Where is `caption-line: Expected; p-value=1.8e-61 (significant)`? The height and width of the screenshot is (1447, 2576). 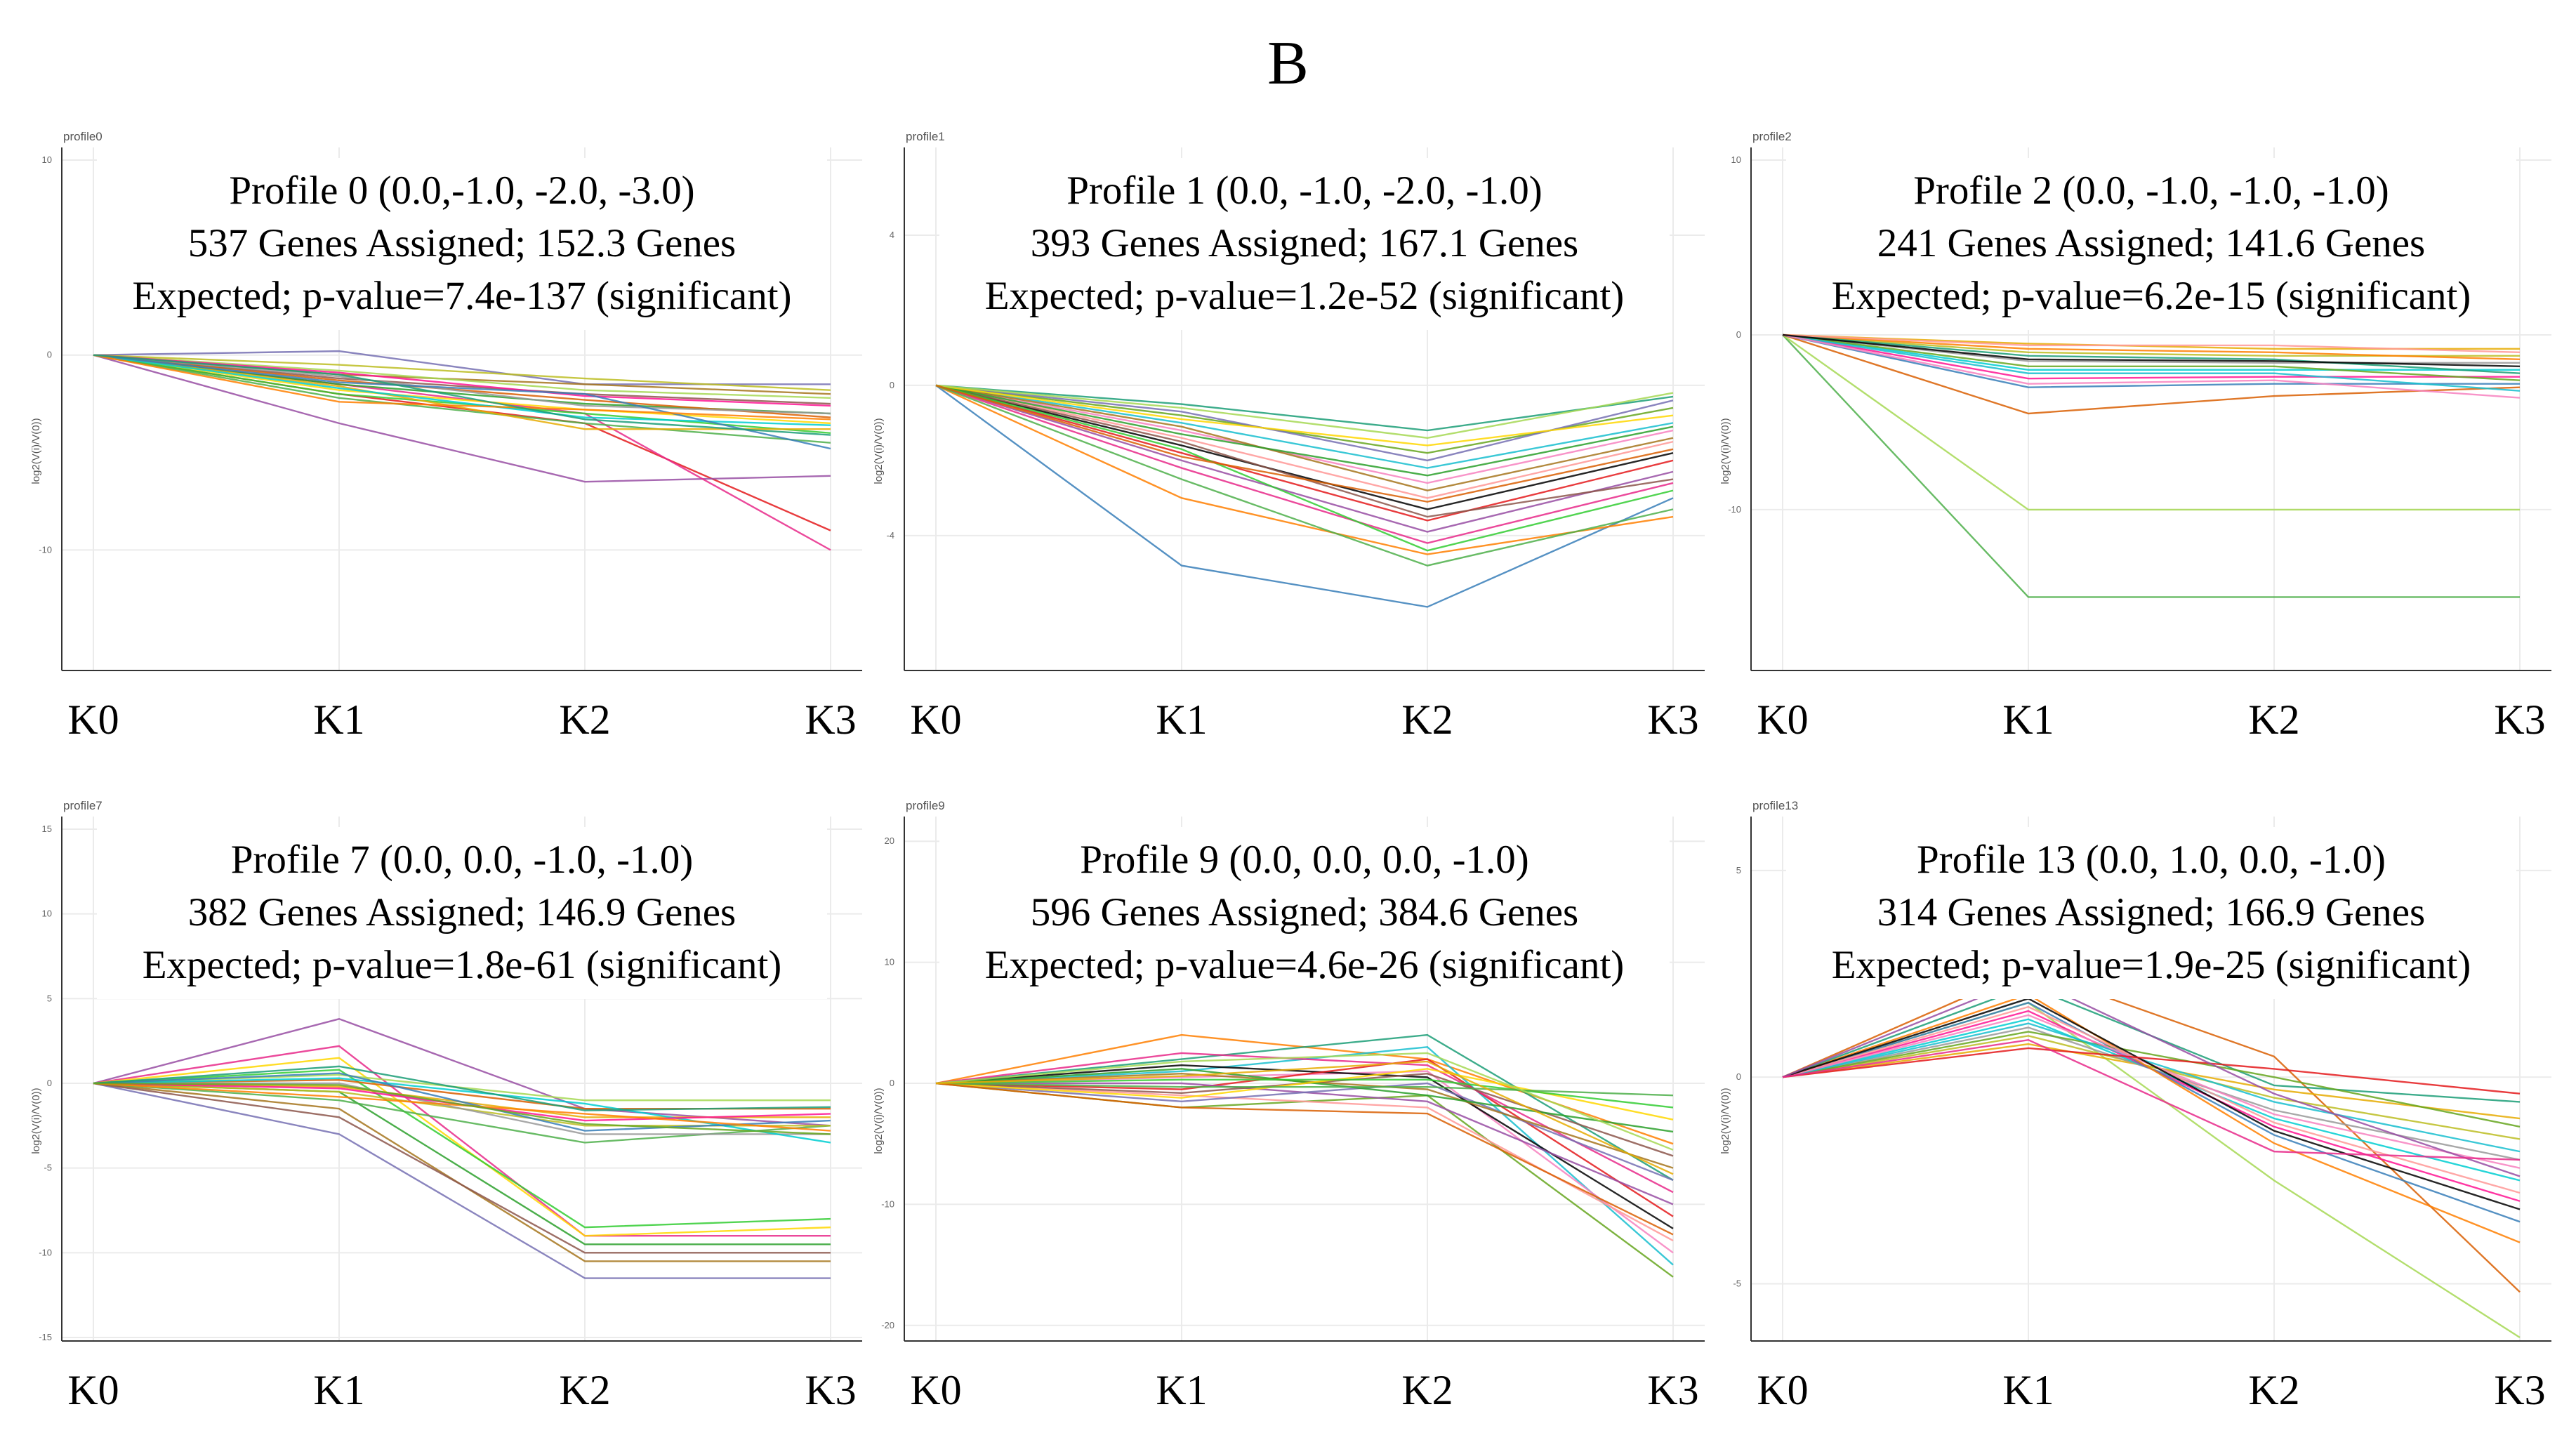
caption-line: Expected; p-value=1.8e-61 (significant) is located at coordinates (462, 965).